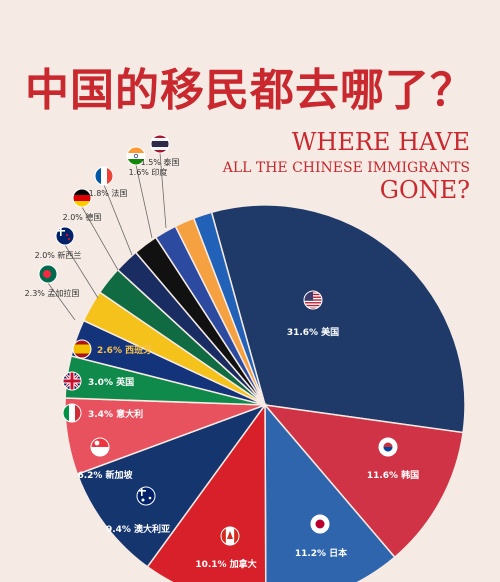  I want to click on australia-flag-icon, so click(146, 496).